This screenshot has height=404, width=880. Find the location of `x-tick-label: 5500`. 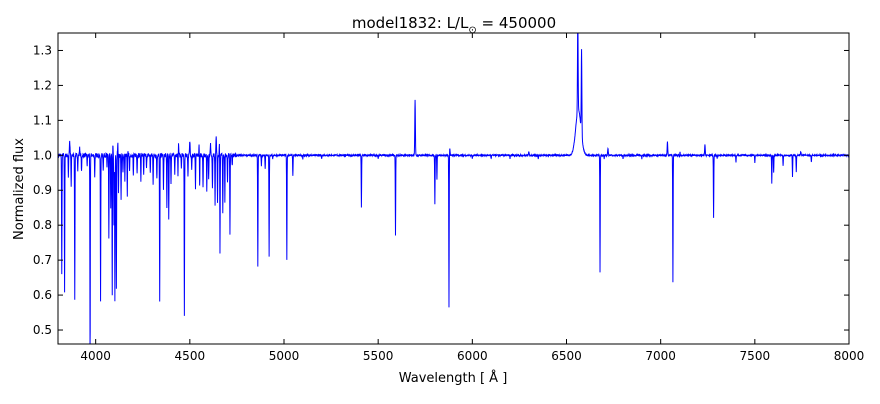

x-tick-label: 5500 is located at coordinates (378, 356).